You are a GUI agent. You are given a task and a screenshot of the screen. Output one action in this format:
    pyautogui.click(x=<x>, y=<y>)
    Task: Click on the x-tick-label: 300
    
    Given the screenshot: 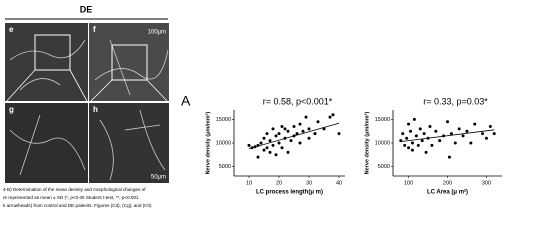 What is the action you would take?
    pyautogui.click(x=486, y=183)
    